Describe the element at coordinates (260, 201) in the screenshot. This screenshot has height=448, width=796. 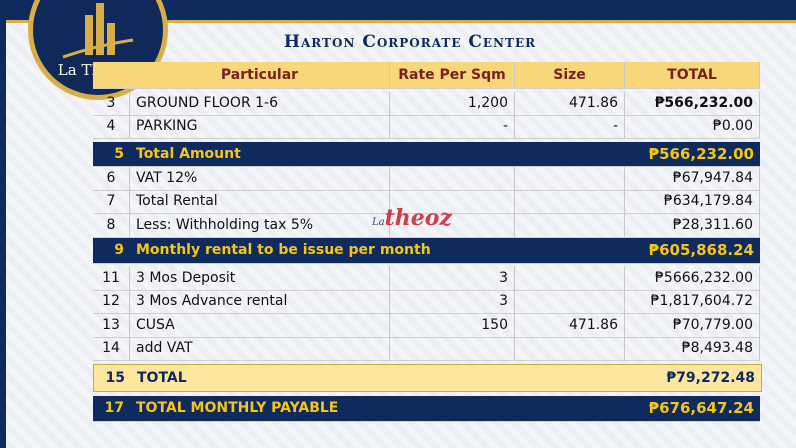
I see `particular-cell: Total Rental` at that location.